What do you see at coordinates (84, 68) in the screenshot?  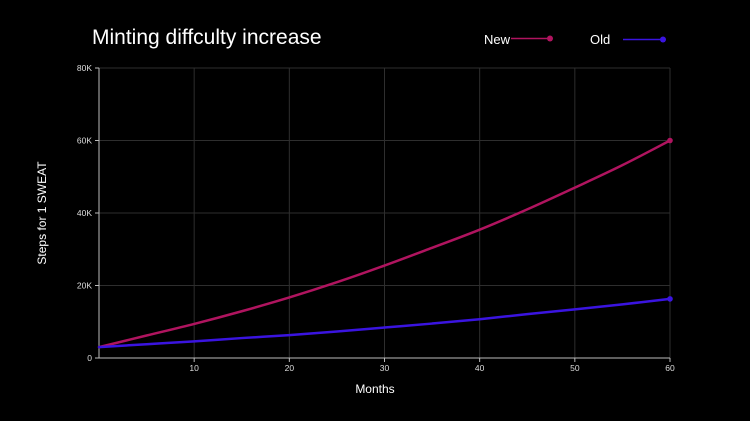 I see `y-tick-label: 80K` at bounding box center [84, 68].